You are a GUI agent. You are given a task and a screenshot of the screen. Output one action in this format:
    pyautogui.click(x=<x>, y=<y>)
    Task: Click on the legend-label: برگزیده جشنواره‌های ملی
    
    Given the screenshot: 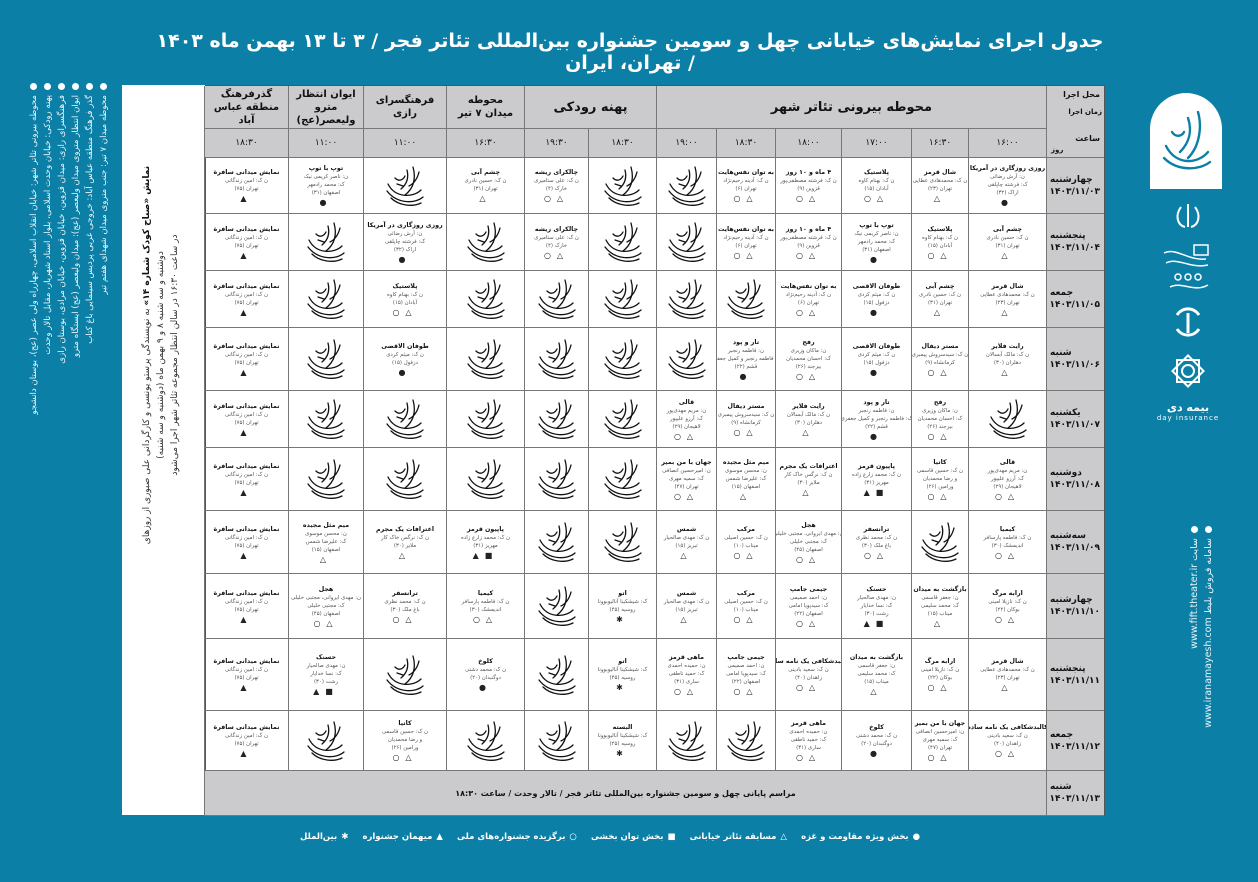 What is the action you would take?
    pyautogui.click(x=511, y=837)
    